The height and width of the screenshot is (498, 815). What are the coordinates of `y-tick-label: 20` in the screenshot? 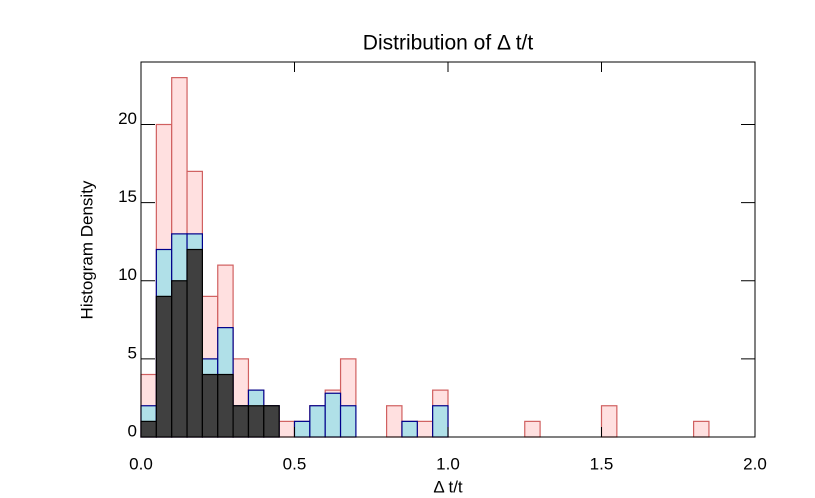 It's located at (127, 118).